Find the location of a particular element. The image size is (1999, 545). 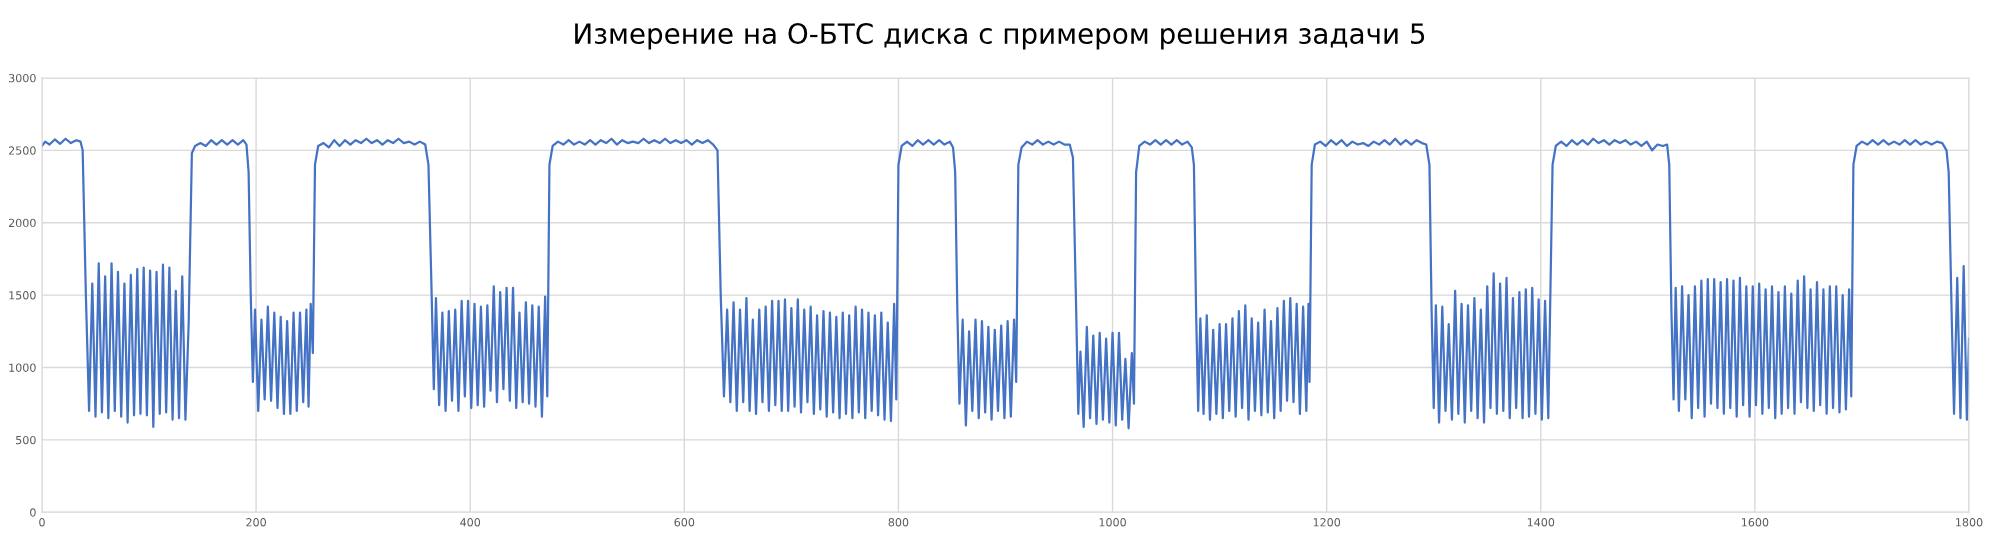

x-tick-label: 200 is located at coordinates (256, 522).